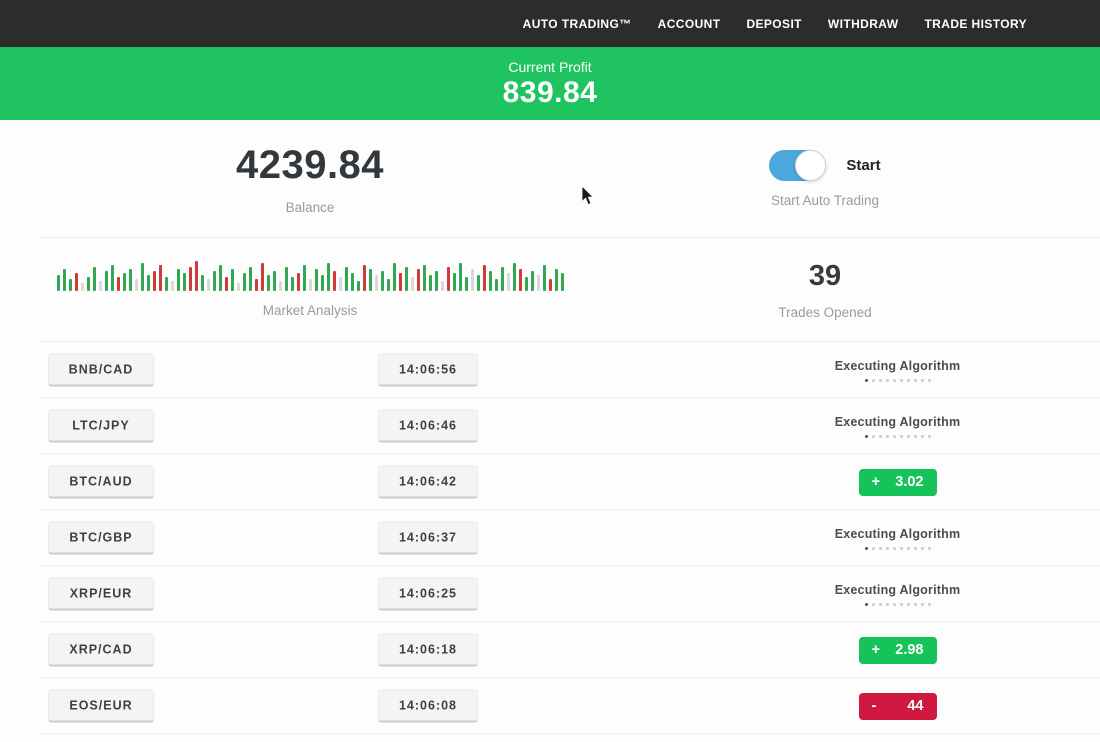 This screenshot has height=742, width=1100. What do you see at coordinates (774, 23) in the screenshot?
I see `nav-item-deposit: DEPOSIT` at bounding box center [774, 23].